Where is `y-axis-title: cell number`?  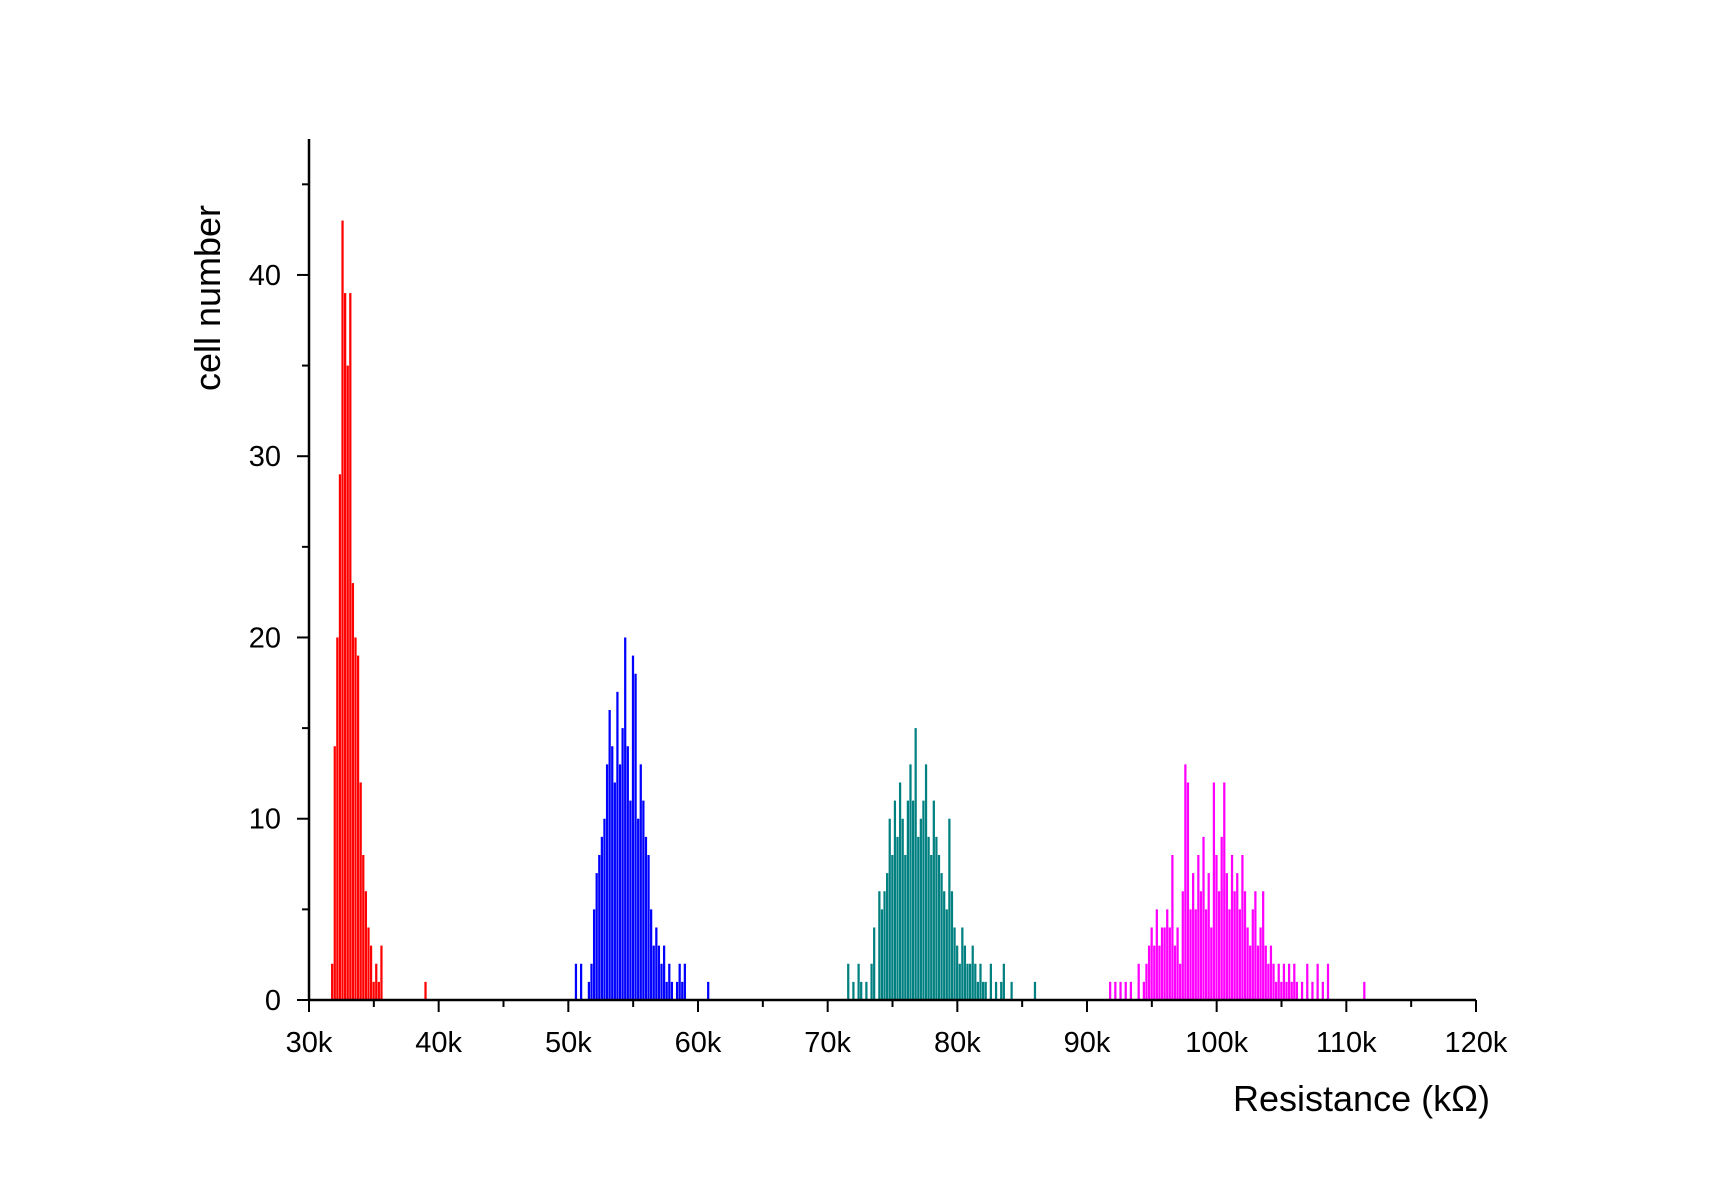
y-axis-title: cell number is located at coordinates (207, 298).